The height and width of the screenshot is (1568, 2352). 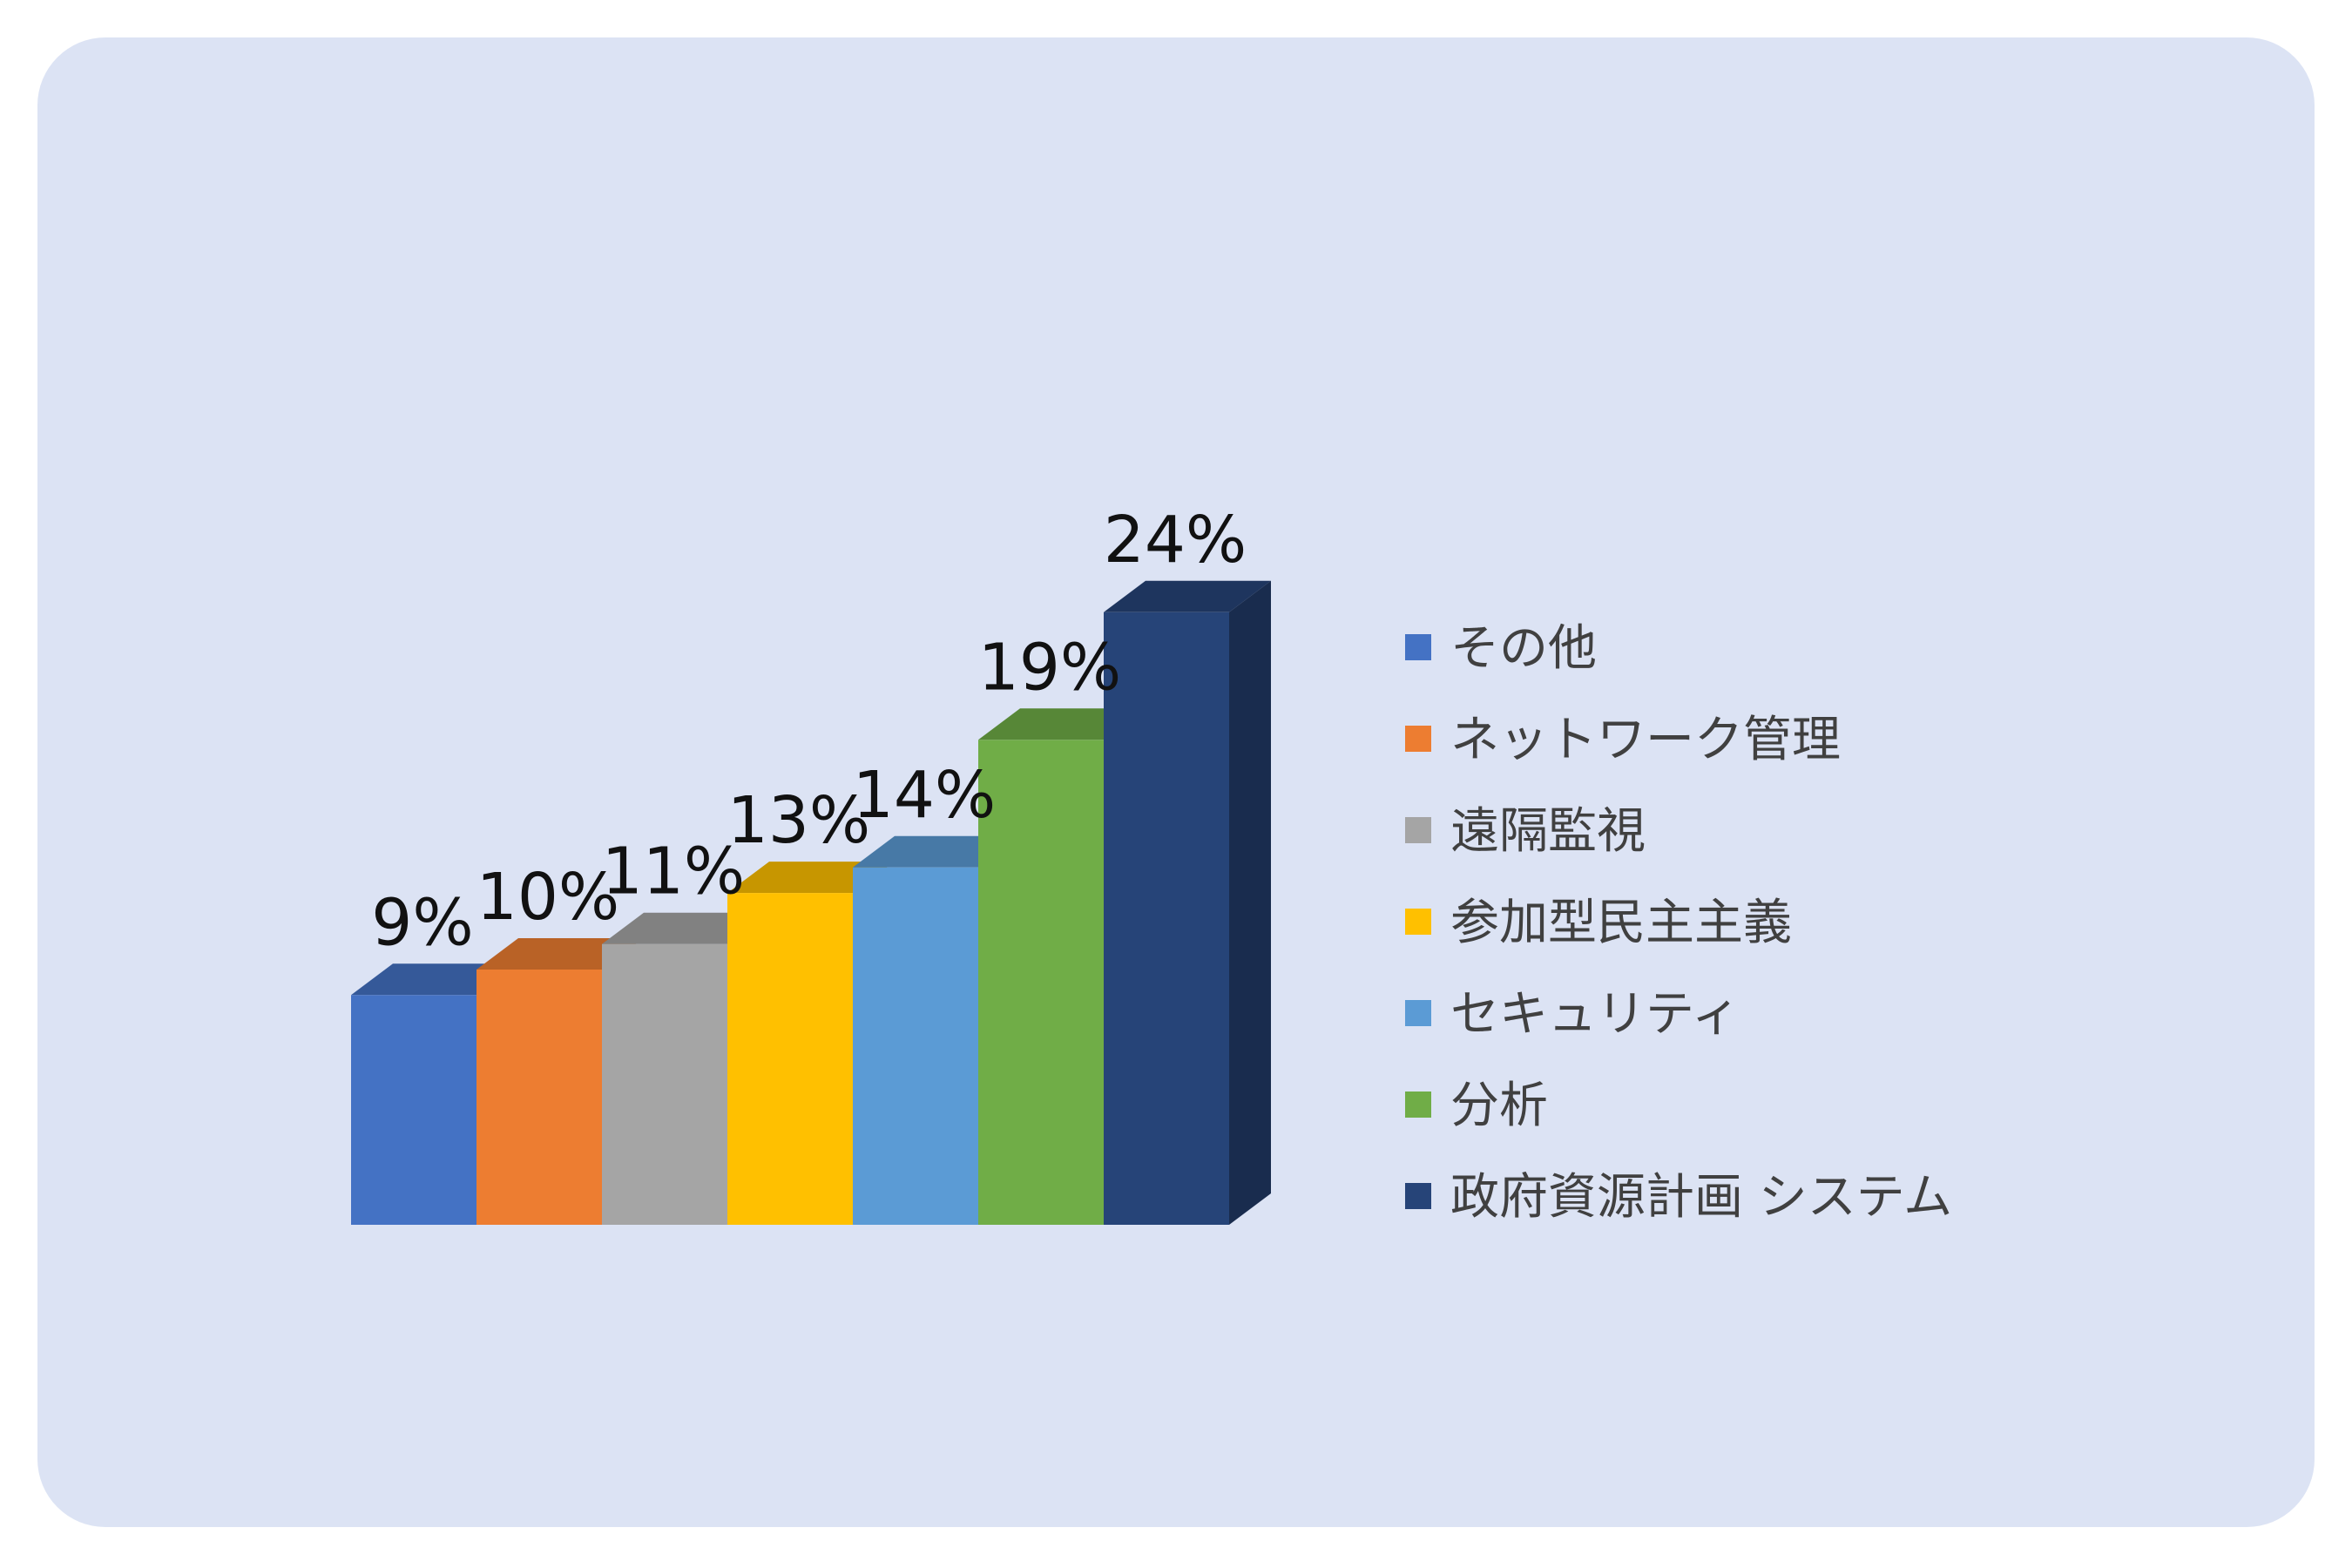 I want to click on bar-top-face, so click(x=1187, y=596).